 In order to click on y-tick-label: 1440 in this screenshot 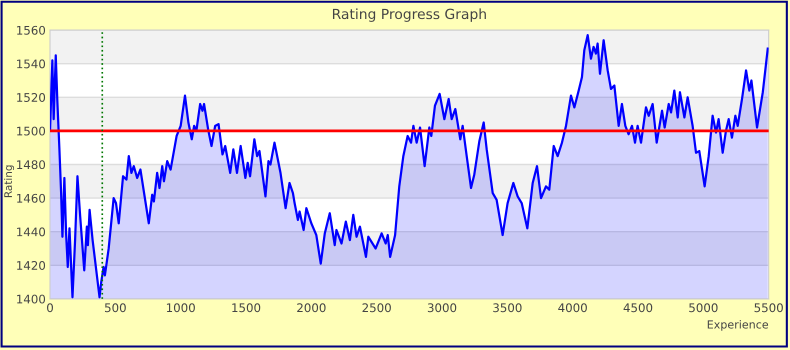, I will do `click(31, 231)`.